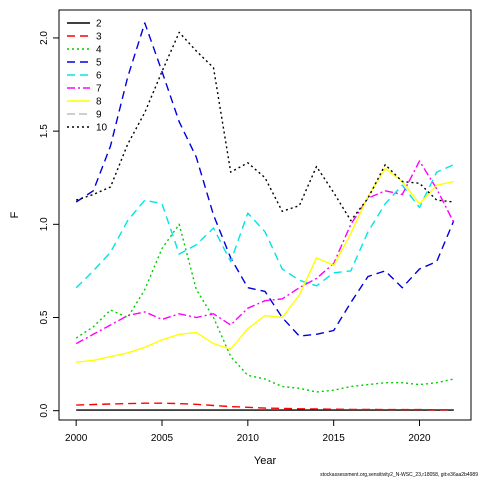  I want to click on y-tick-label: 1.0, so click(44, 224).